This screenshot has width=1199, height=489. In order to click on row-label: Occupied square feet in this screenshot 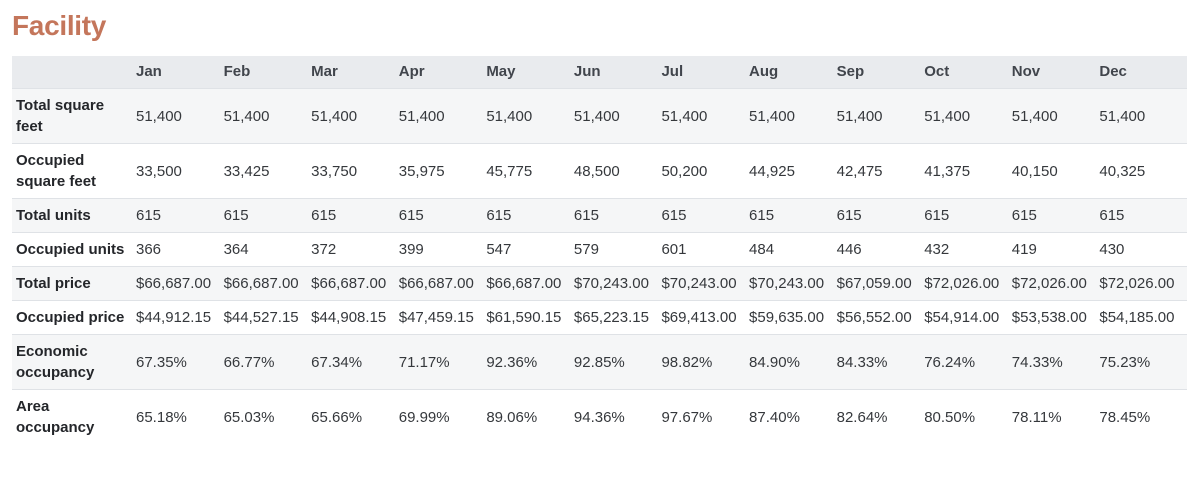, I will do `click(56, 171)`.